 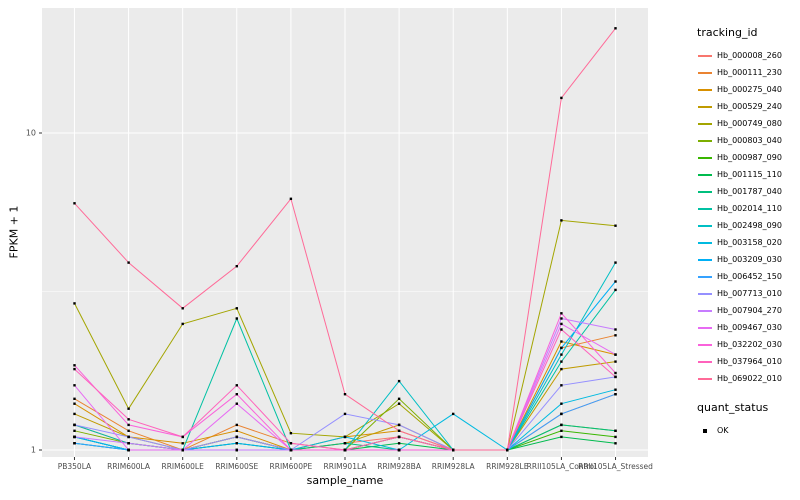 I want to click on legend-item: Hb_000749_080, so click(x=746, y=123).